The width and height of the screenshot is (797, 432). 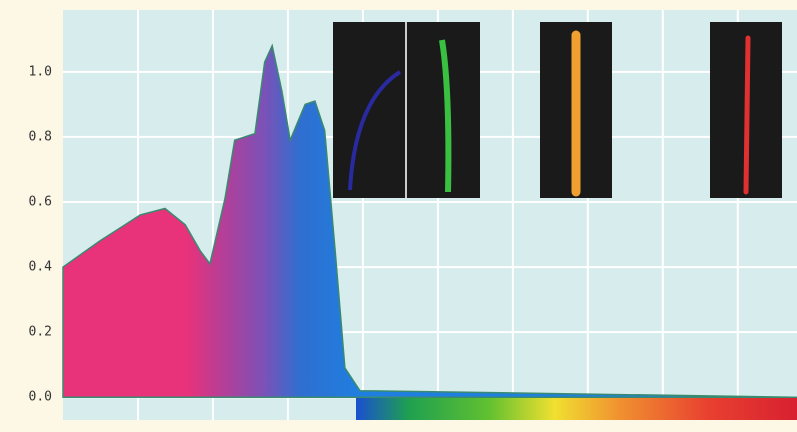 What do you see at coordinates (41, 267) in the screenshot?
I see `y-tick-label: 0.4` at bounding box center [41, 267].